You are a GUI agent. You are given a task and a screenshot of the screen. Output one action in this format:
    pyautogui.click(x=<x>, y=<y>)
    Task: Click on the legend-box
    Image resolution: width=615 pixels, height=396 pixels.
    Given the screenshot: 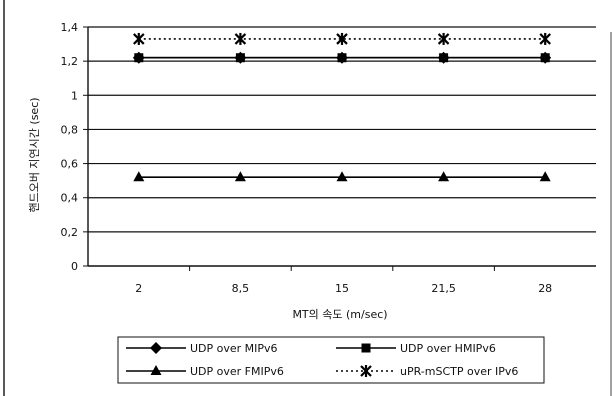 What is the action you would take?
    pyautogui.click(x=331, y=360)
    